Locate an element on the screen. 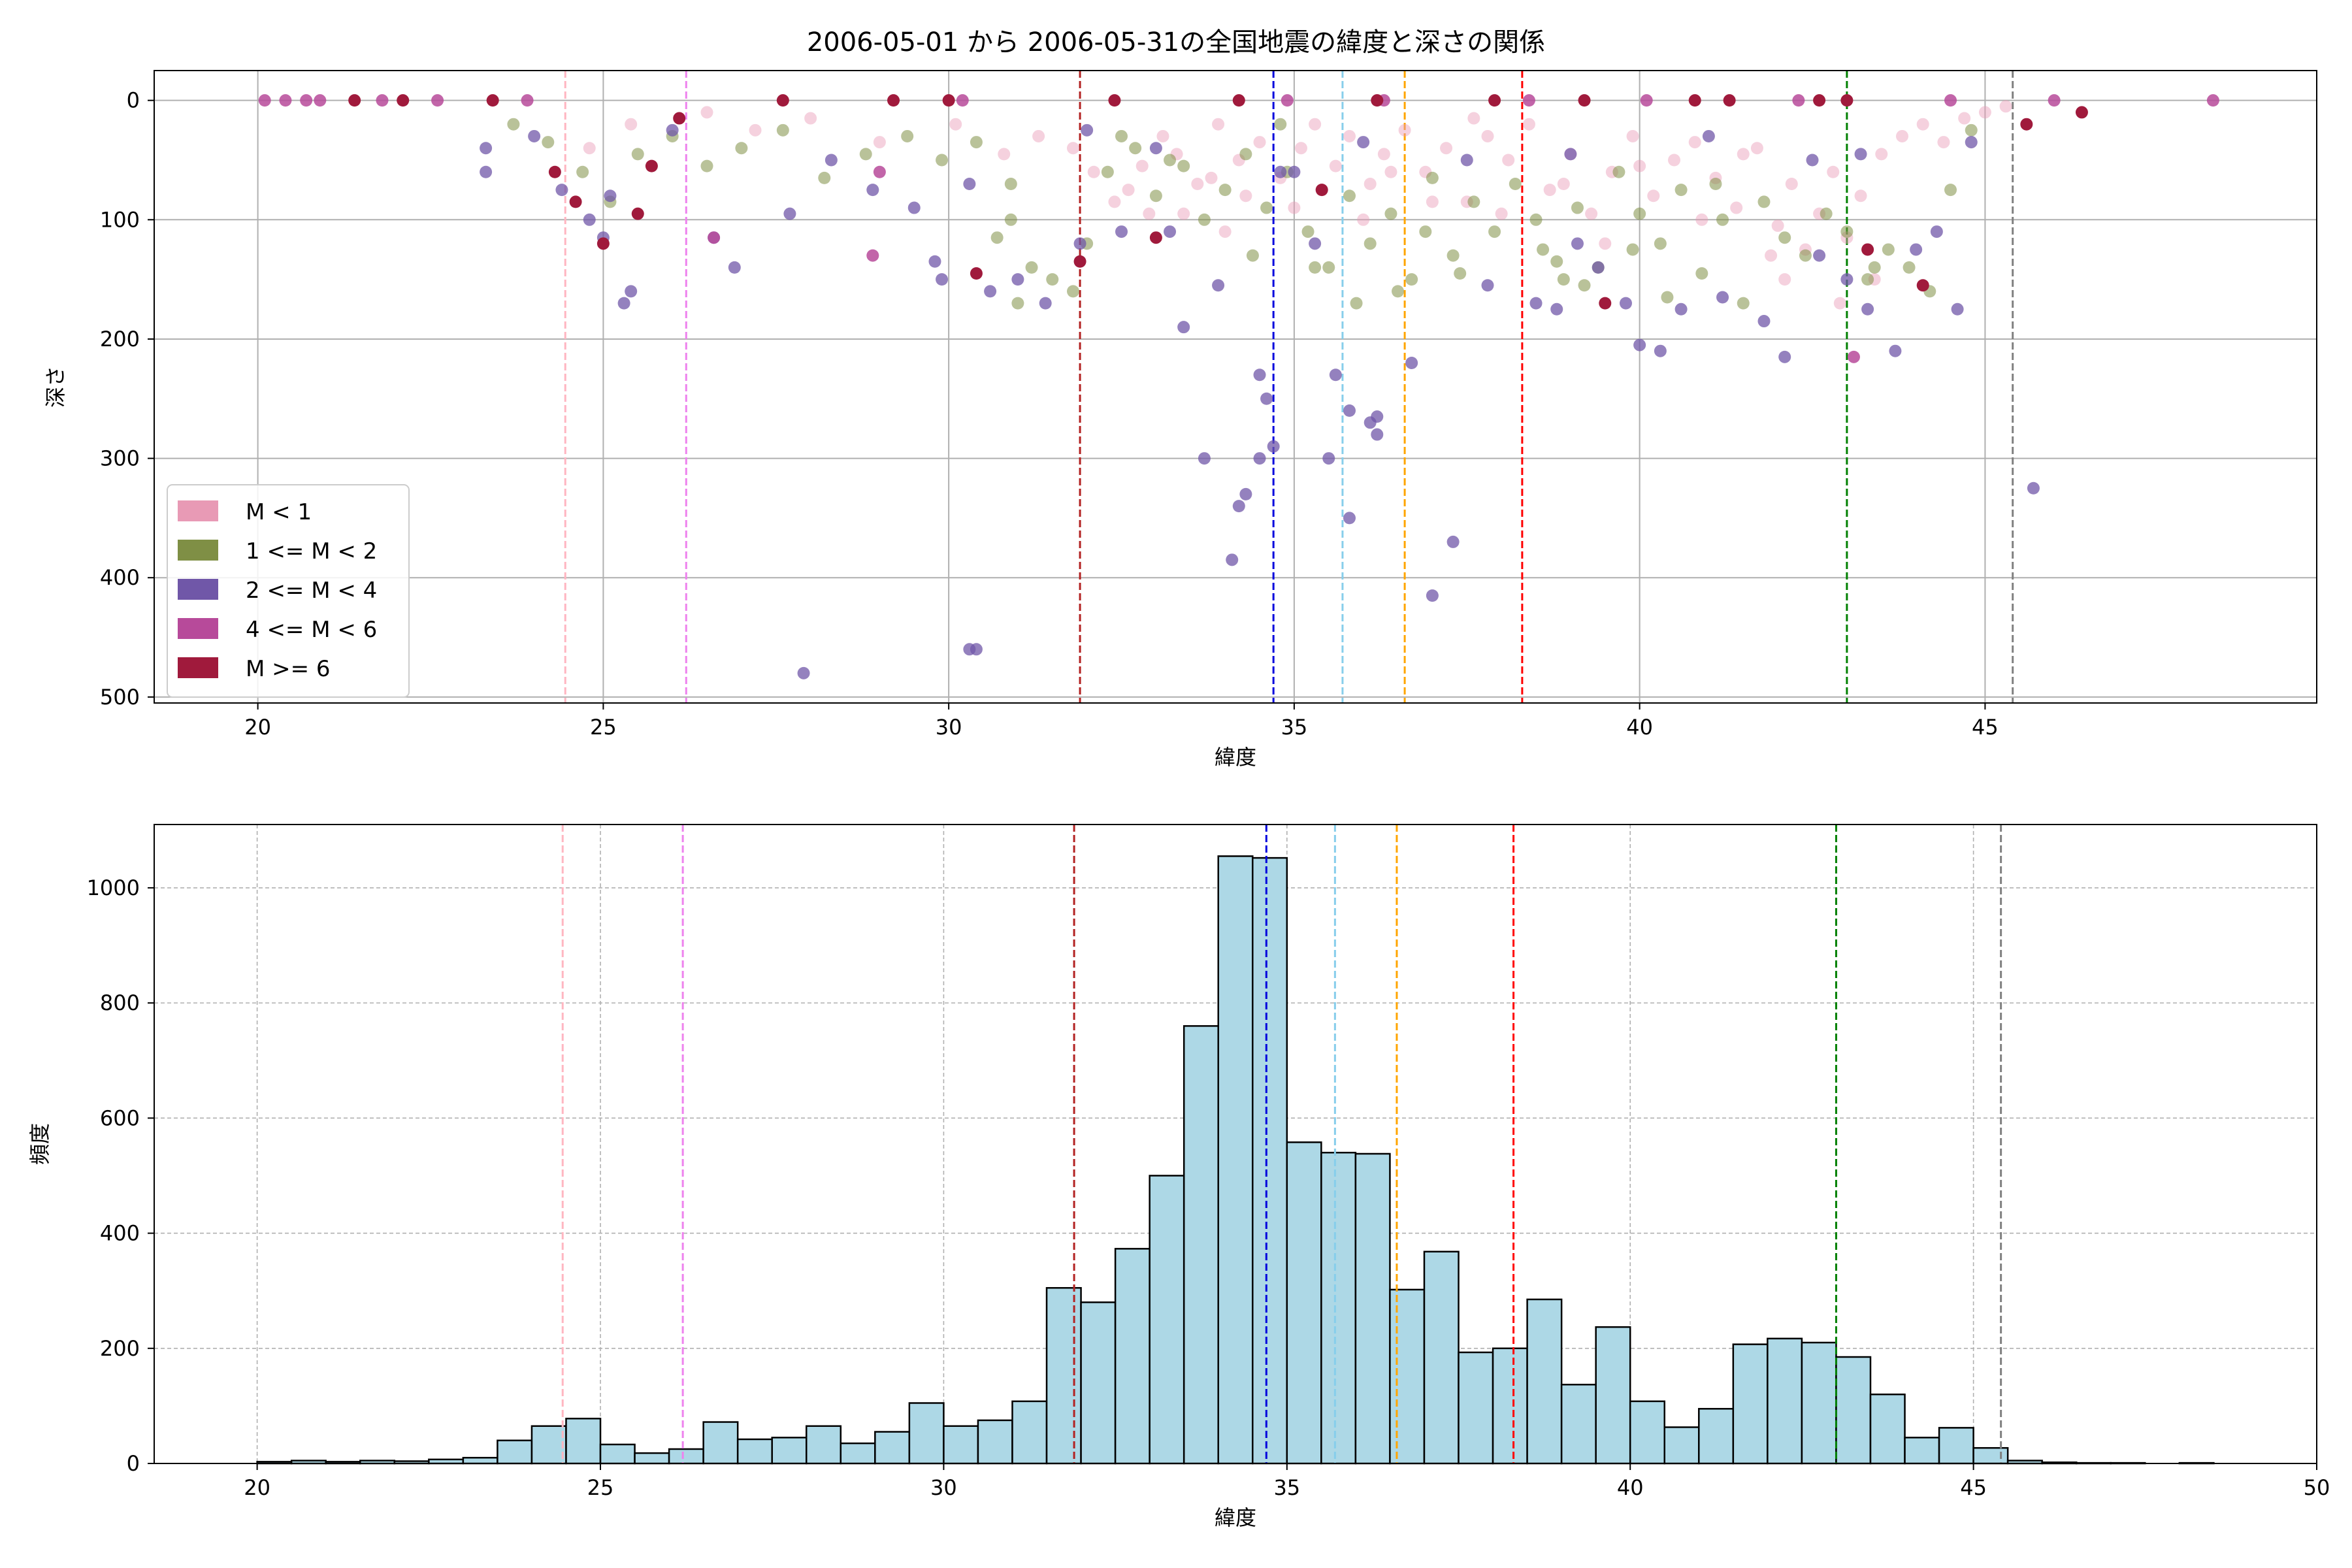 This screenshot has width=2352, height=1568. scatter-y-tick-label: 100 is located at coordinates (120, 219).